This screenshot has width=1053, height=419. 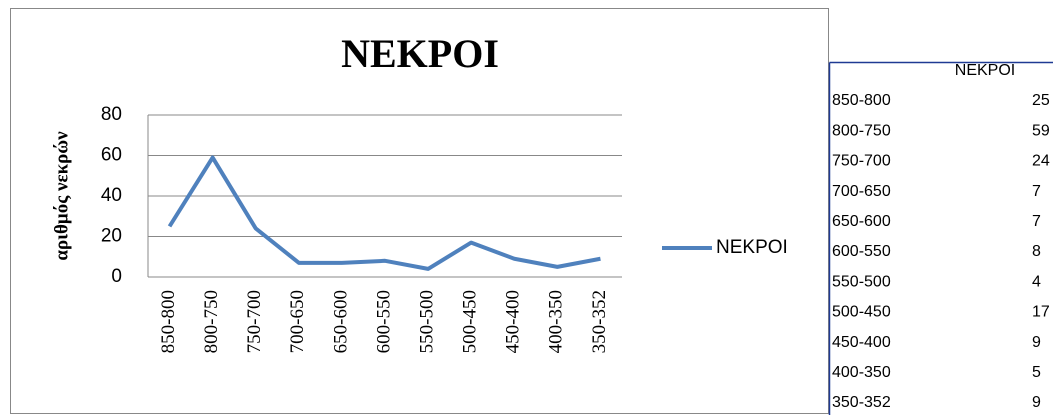 I want to click on x-tick-label: 550-500, so click(x=426, y=321).